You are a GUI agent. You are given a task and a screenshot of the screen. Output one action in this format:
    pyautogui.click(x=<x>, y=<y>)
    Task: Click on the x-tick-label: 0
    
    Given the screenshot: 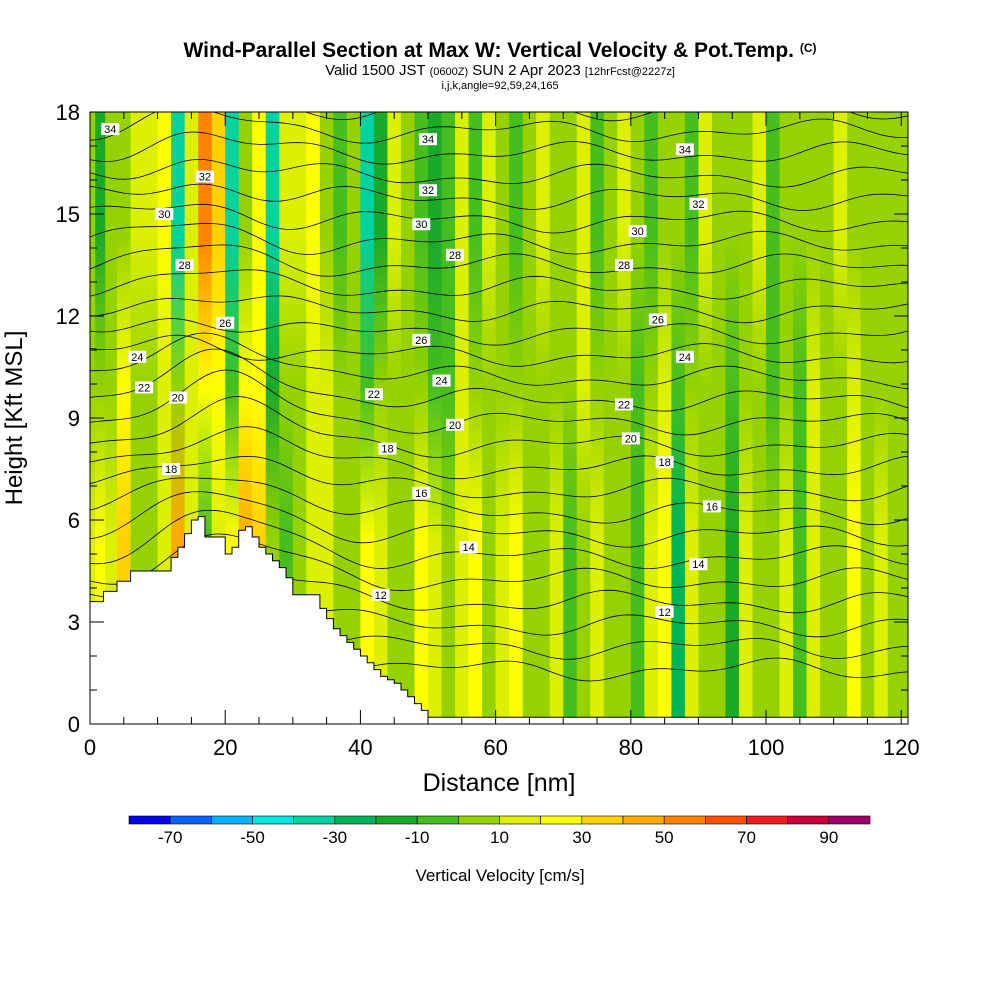 What is the action you would take?
    pyautogui.click(x=90, y=747)
    